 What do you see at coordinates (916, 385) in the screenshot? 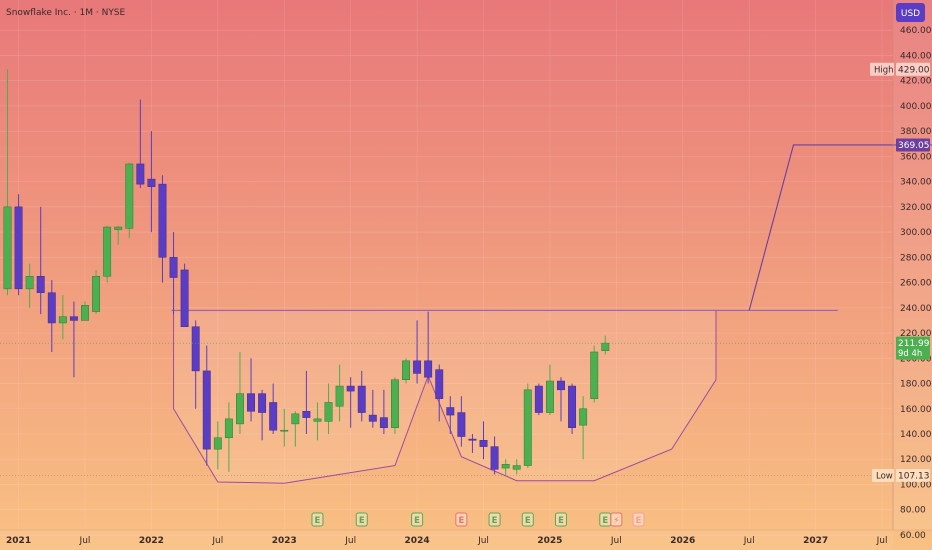
I see `y-tick-label: 180.00` at bounding box center [916, 385].